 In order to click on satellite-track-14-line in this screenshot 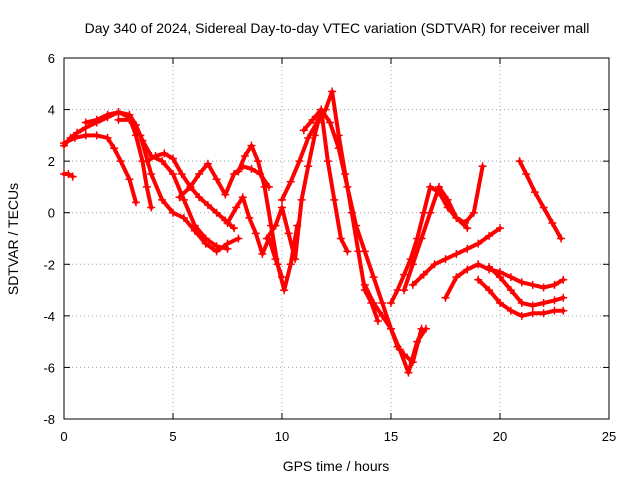, I will do `click(436, 238)`.